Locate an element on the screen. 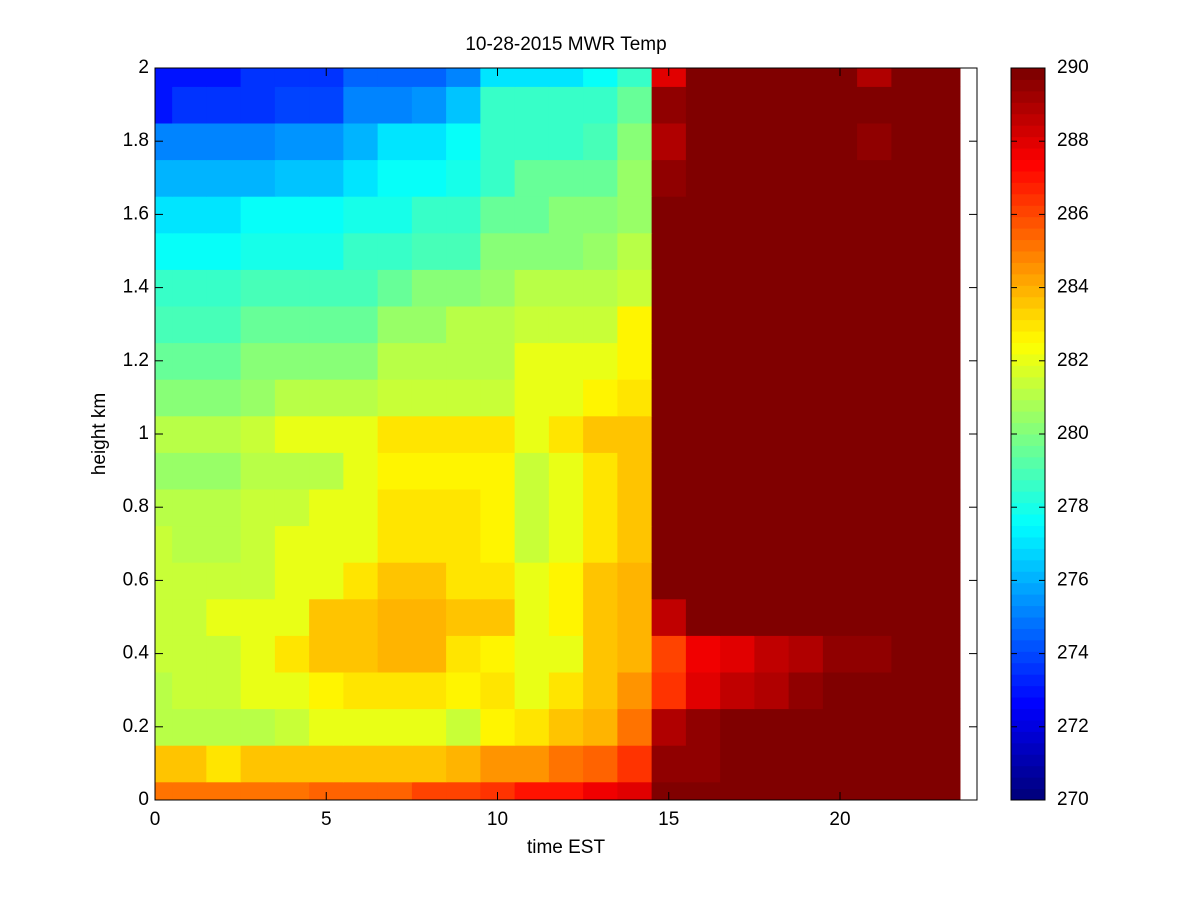 This screenshot has width=1200, height=900. y-tick-label: 0.4 is located at coordinates (136, 653).